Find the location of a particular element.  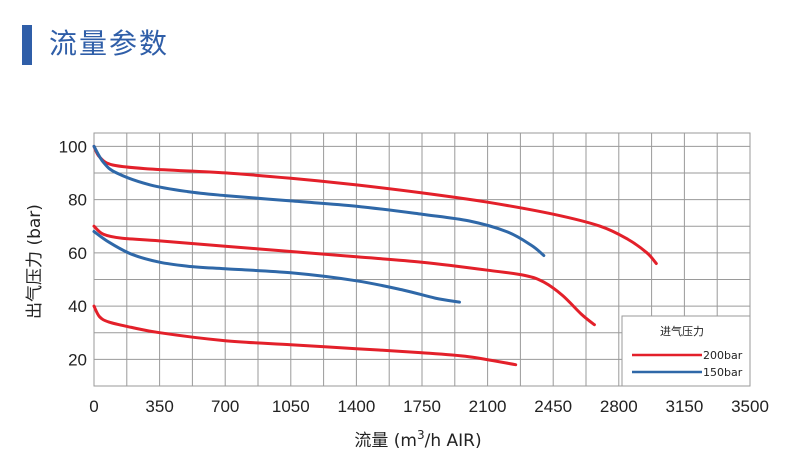

y-tick-label: 60 is located at coordinates (77, 253).